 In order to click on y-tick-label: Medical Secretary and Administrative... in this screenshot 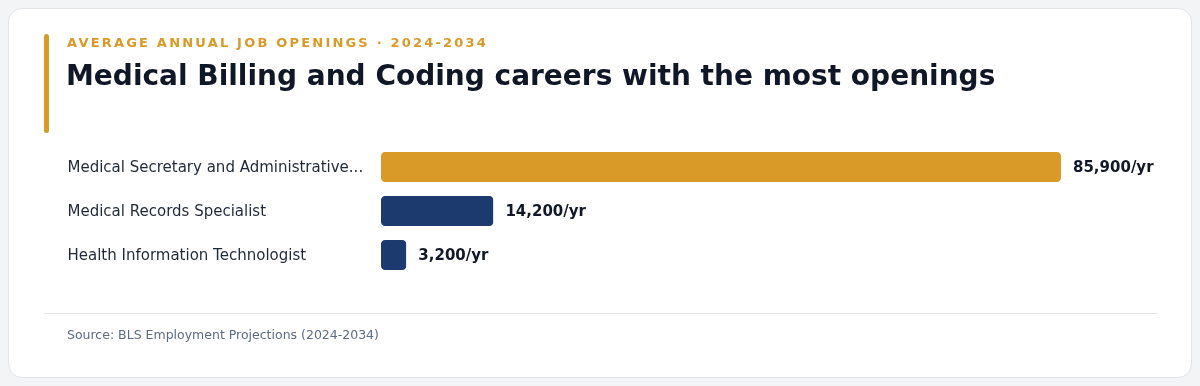, I will do `click(215, 167)`.